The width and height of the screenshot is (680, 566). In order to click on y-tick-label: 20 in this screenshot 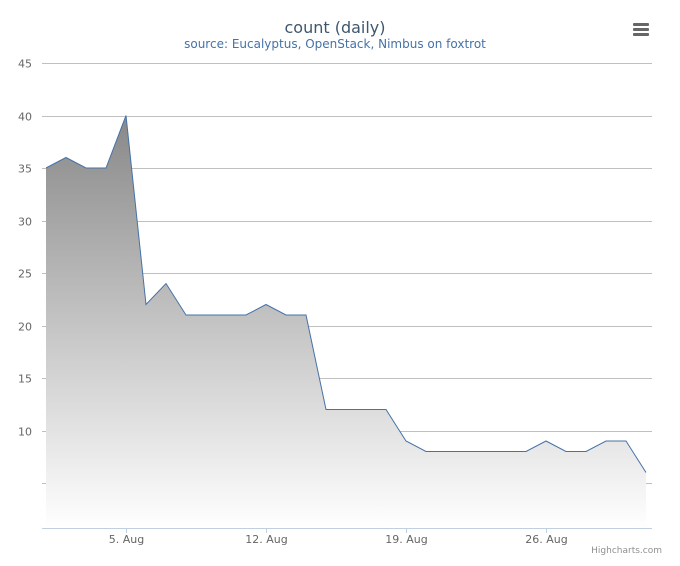, I will do `click(25, 327)`.